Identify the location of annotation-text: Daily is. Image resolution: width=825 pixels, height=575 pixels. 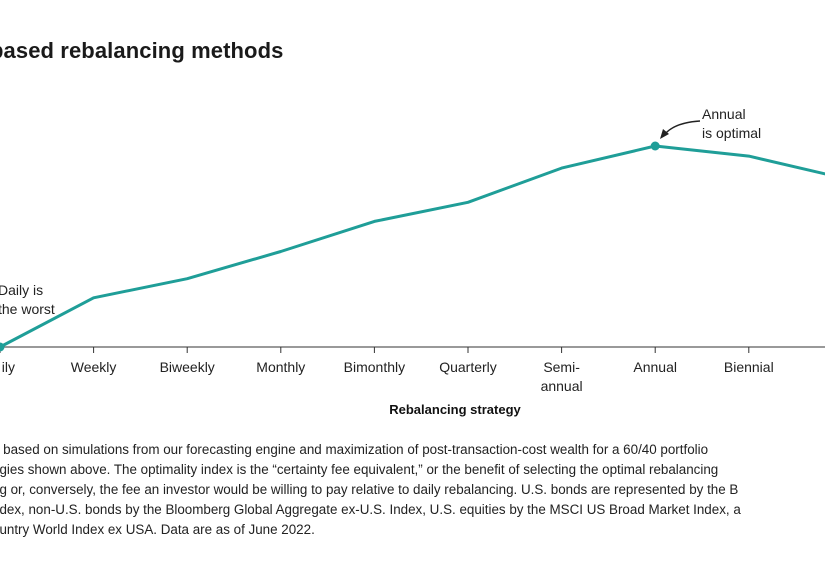
(21, 290).